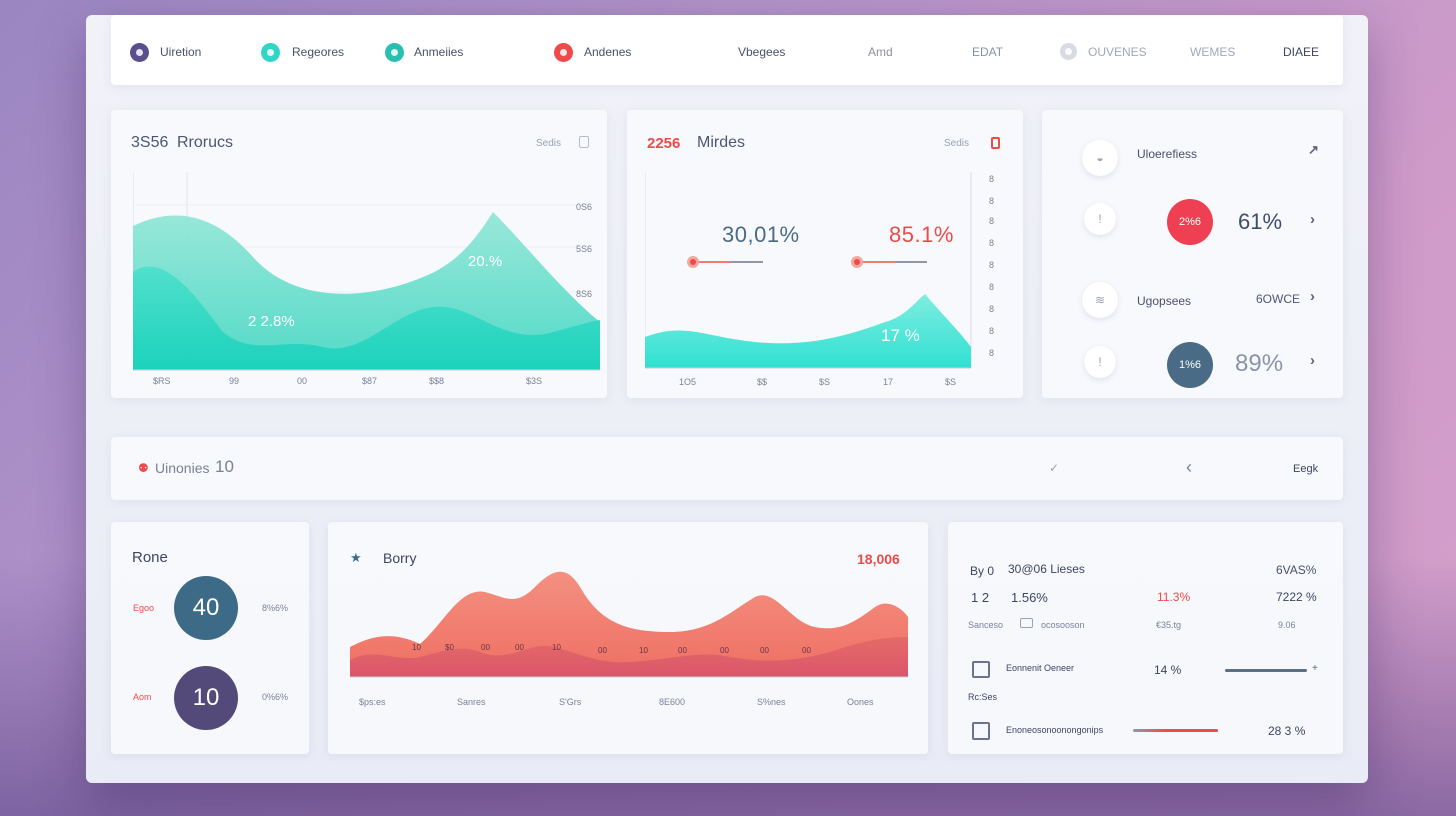 The width and height of the screenshot is (1456, 816). I want to click on x-tick-label: 00, so click(302, 381).